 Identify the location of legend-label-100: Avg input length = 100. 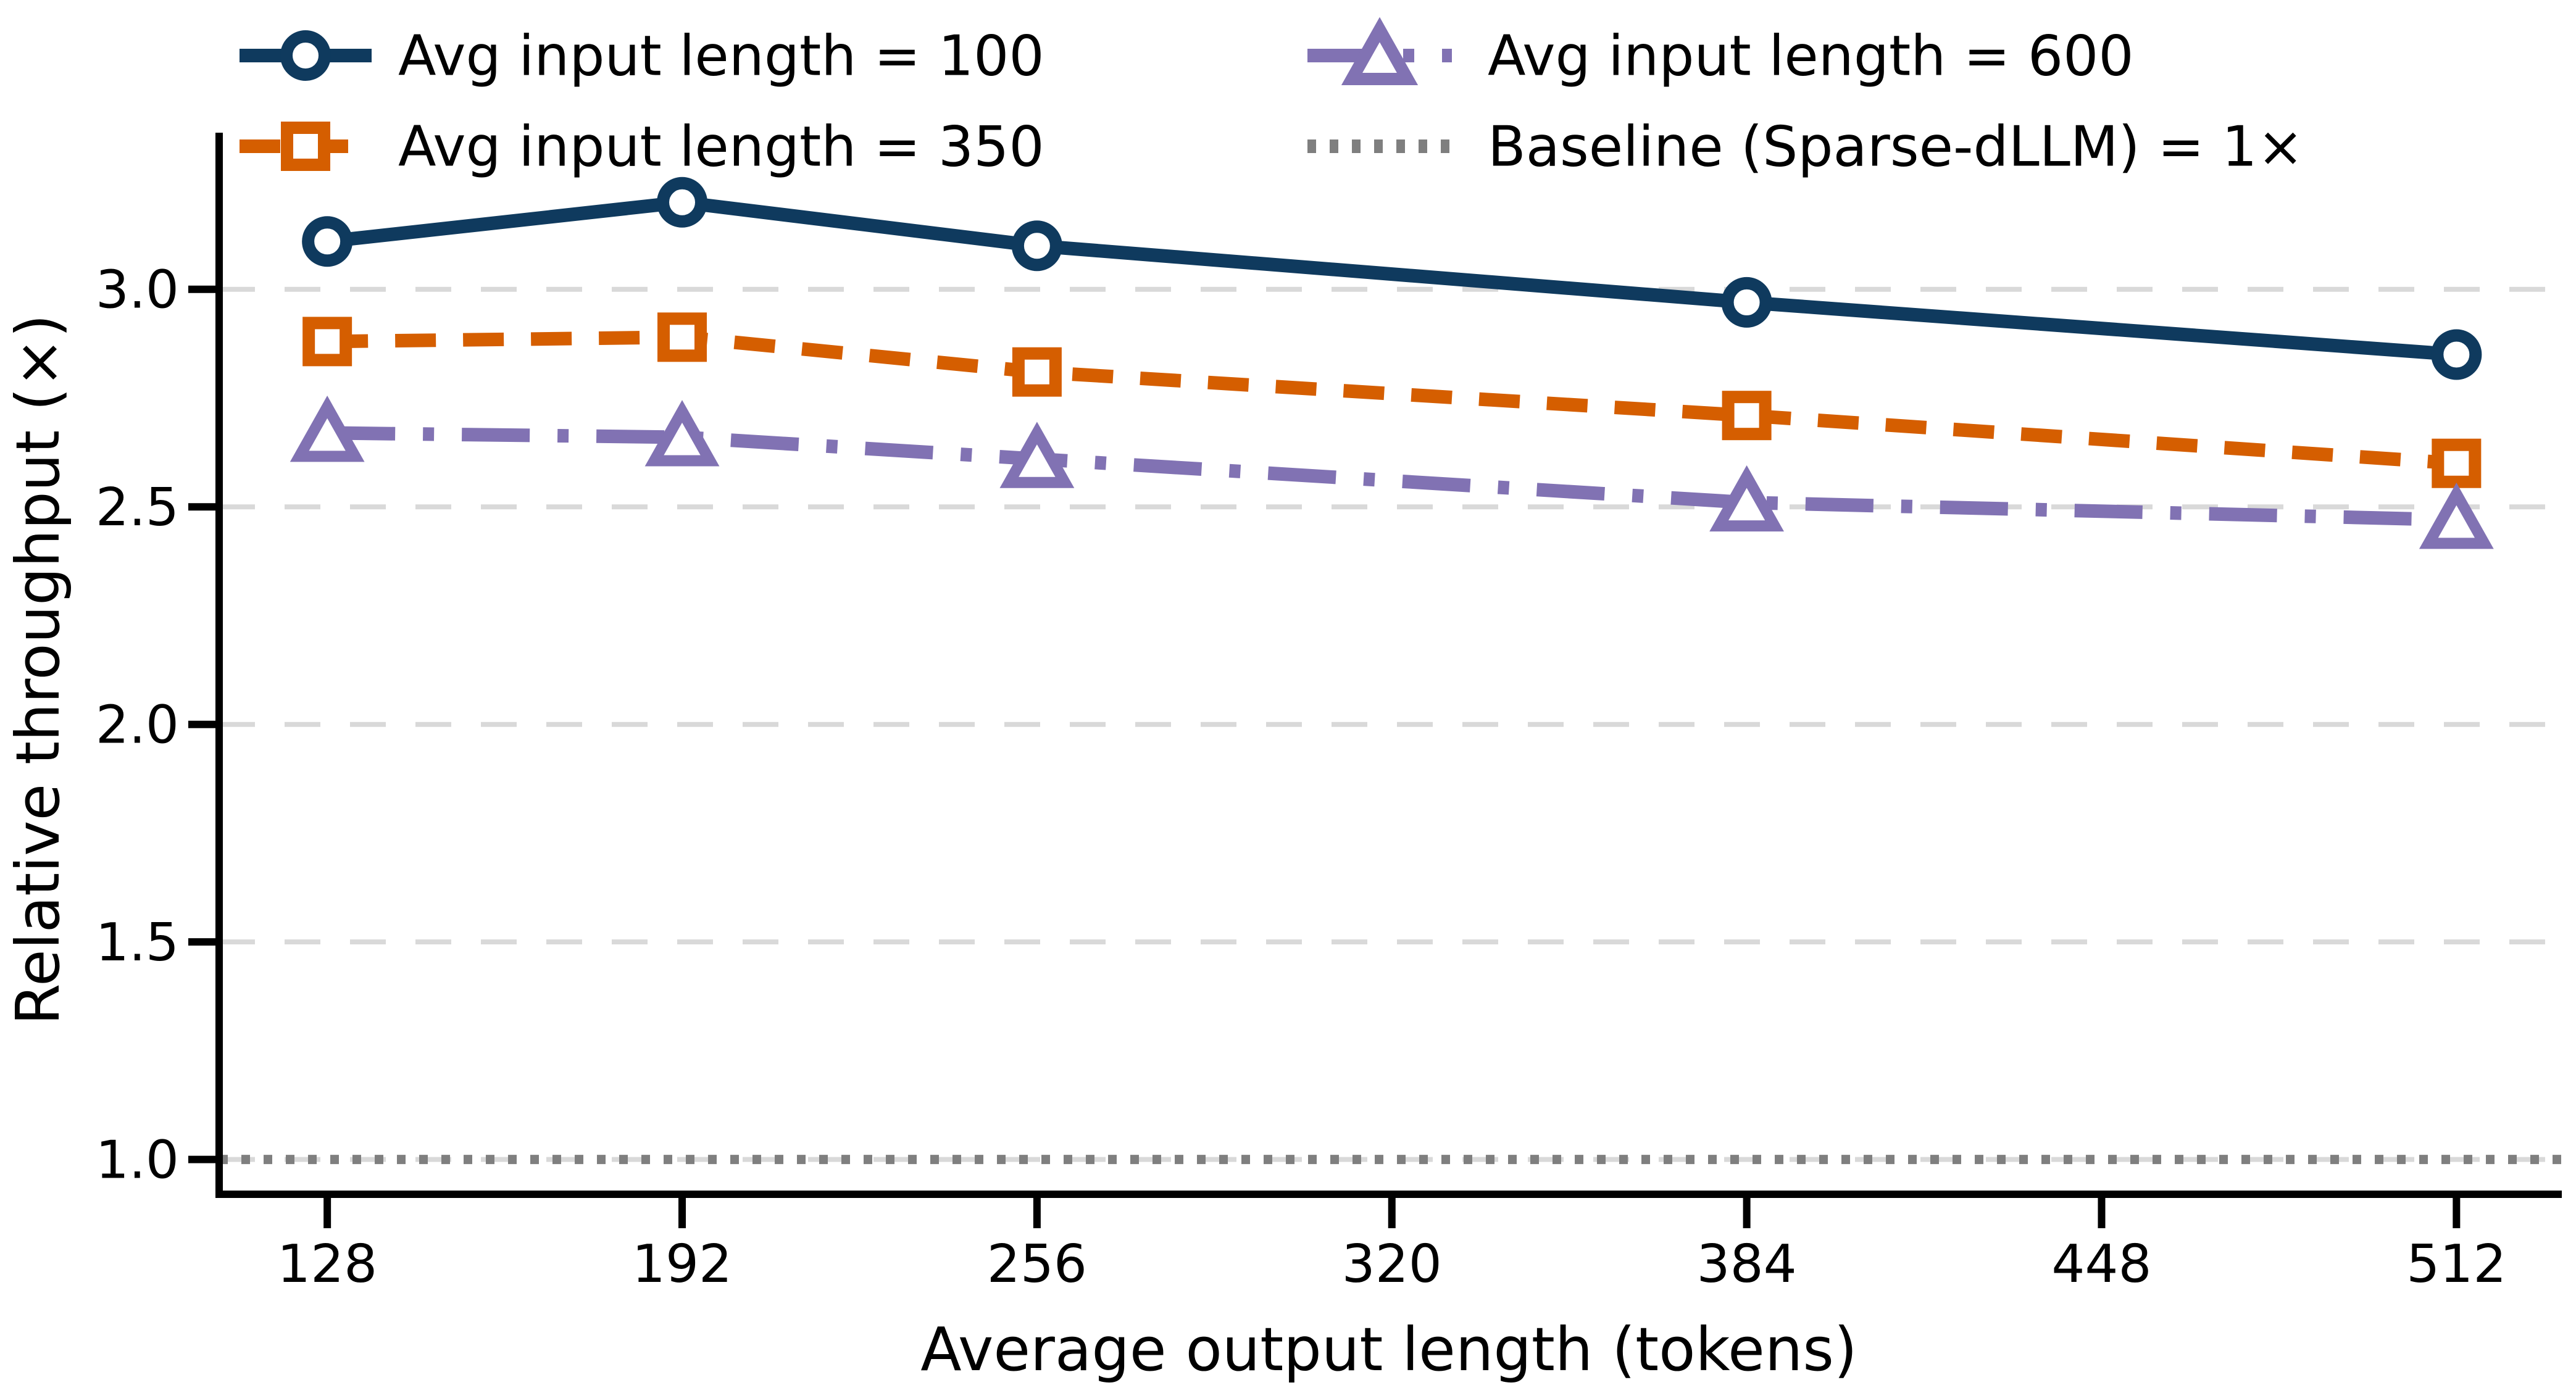
(721, 56).